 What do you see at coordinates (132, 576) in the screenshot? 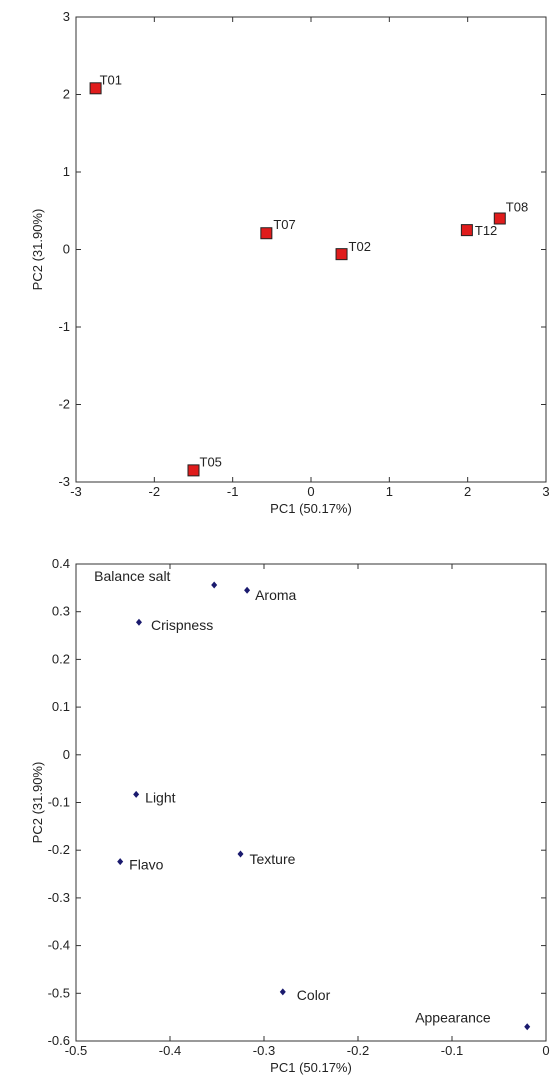
I see `data-point-label: Balance salt` at bounding box center [132, 576].